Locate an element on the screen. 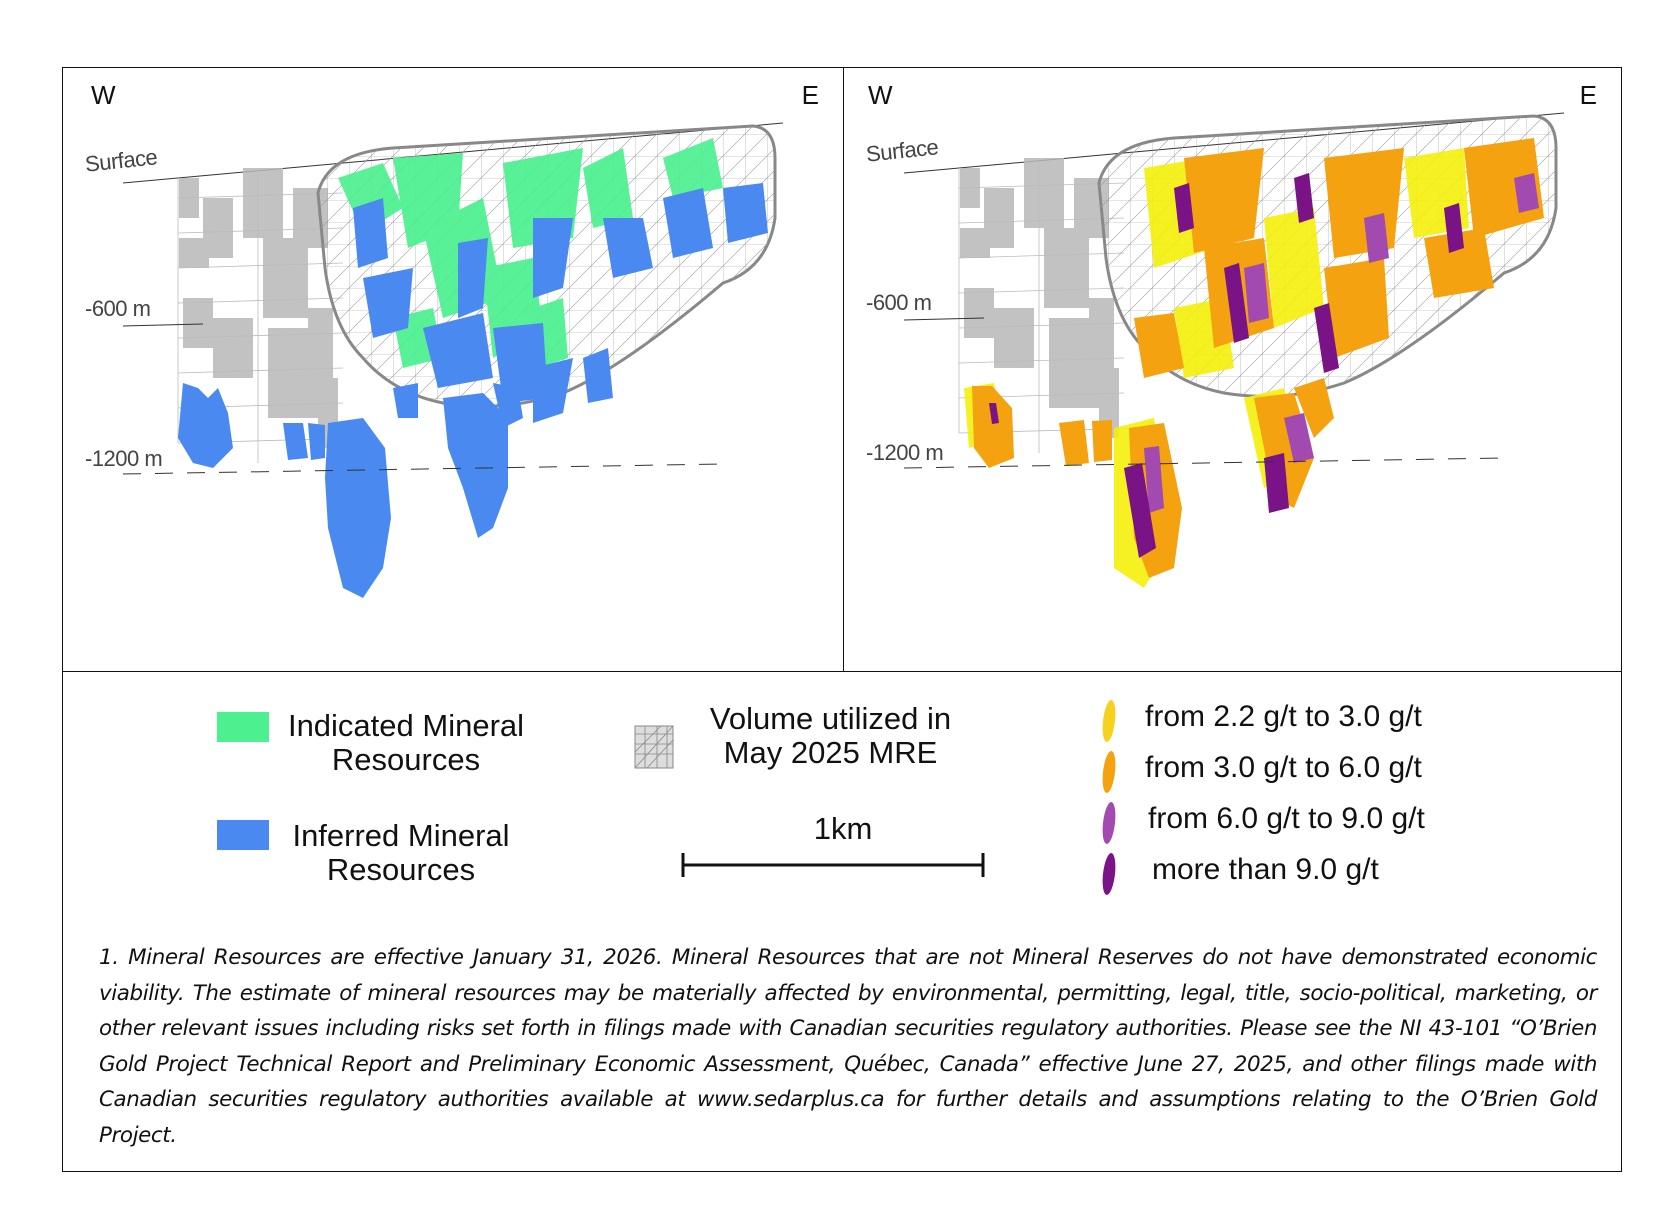  volume-line1: Volume utilized in is located at coordinates (830, 718).